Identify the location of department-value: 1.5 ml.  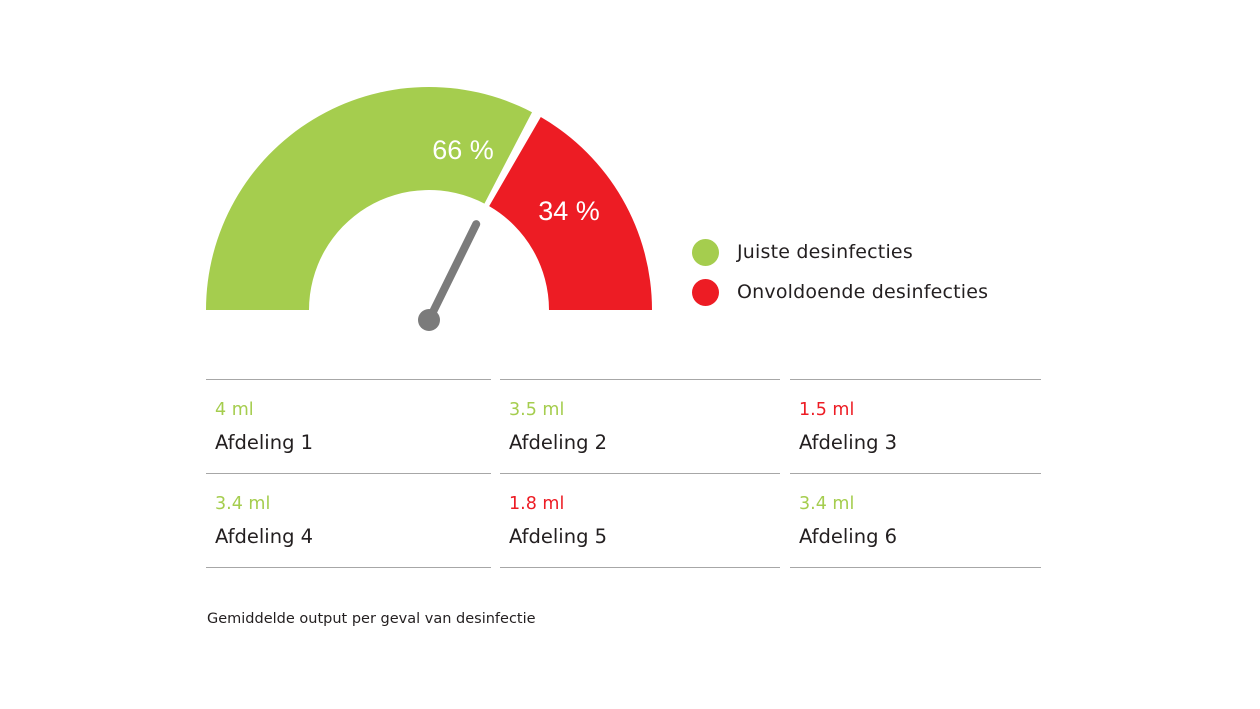
(827, 410).